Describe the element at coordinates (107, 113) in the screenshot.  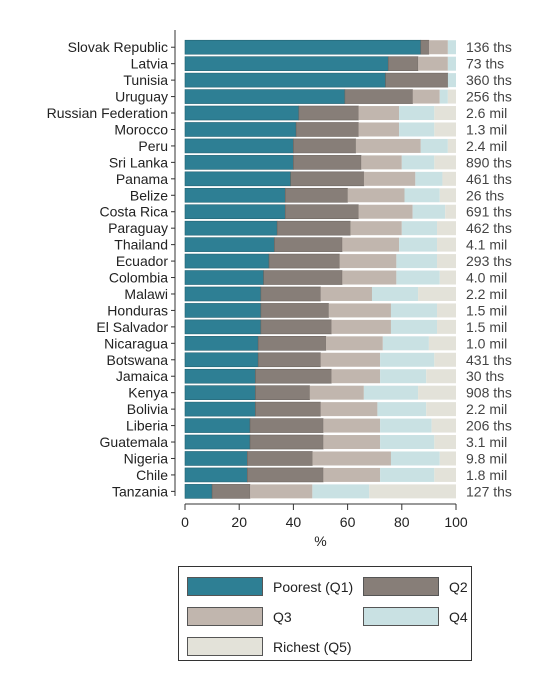
I see `y-tick-label-russian-federation: Russian Federation` at that location.